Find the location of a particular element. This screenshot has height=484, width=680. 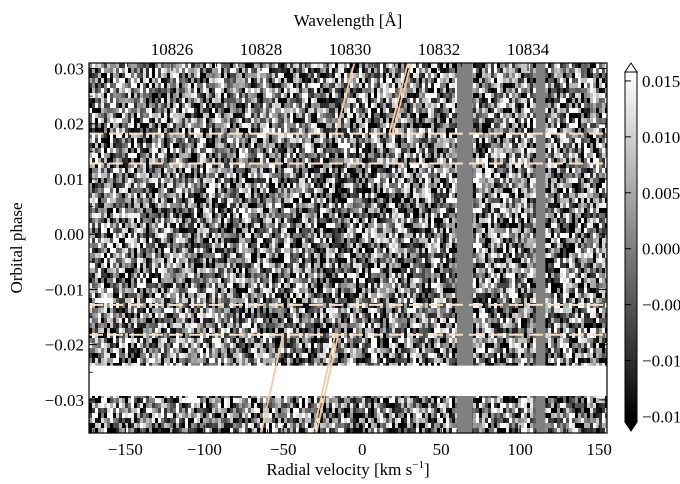

y-tick-label: −0.02 is located at coordinates (64, 345).